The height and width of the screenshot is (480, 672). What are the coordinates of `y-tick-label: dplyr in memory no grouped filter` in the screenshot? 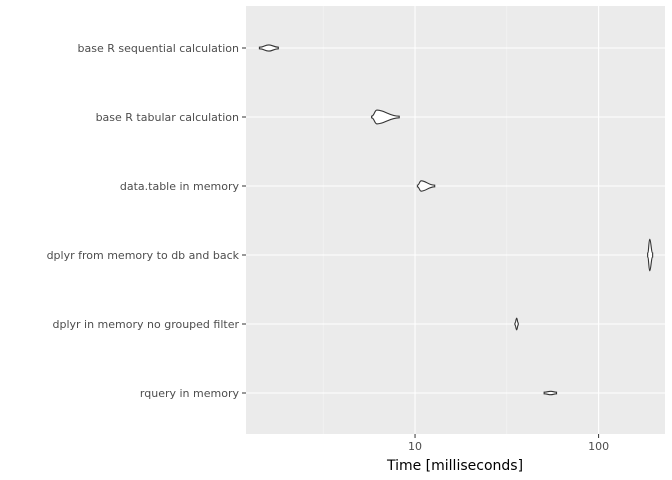 It's located at (145, 324).